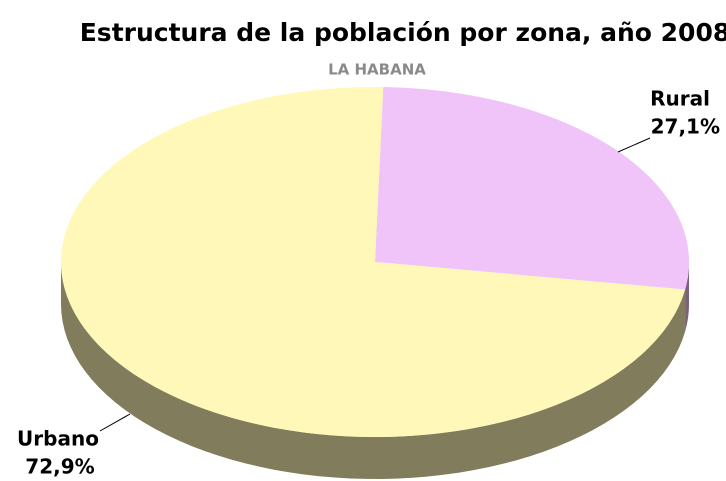  What do you see at coordinates (377, 70) in the screenshot?
I see `chart-subtitle: LA HABANA` at bounding box center [377, 70].